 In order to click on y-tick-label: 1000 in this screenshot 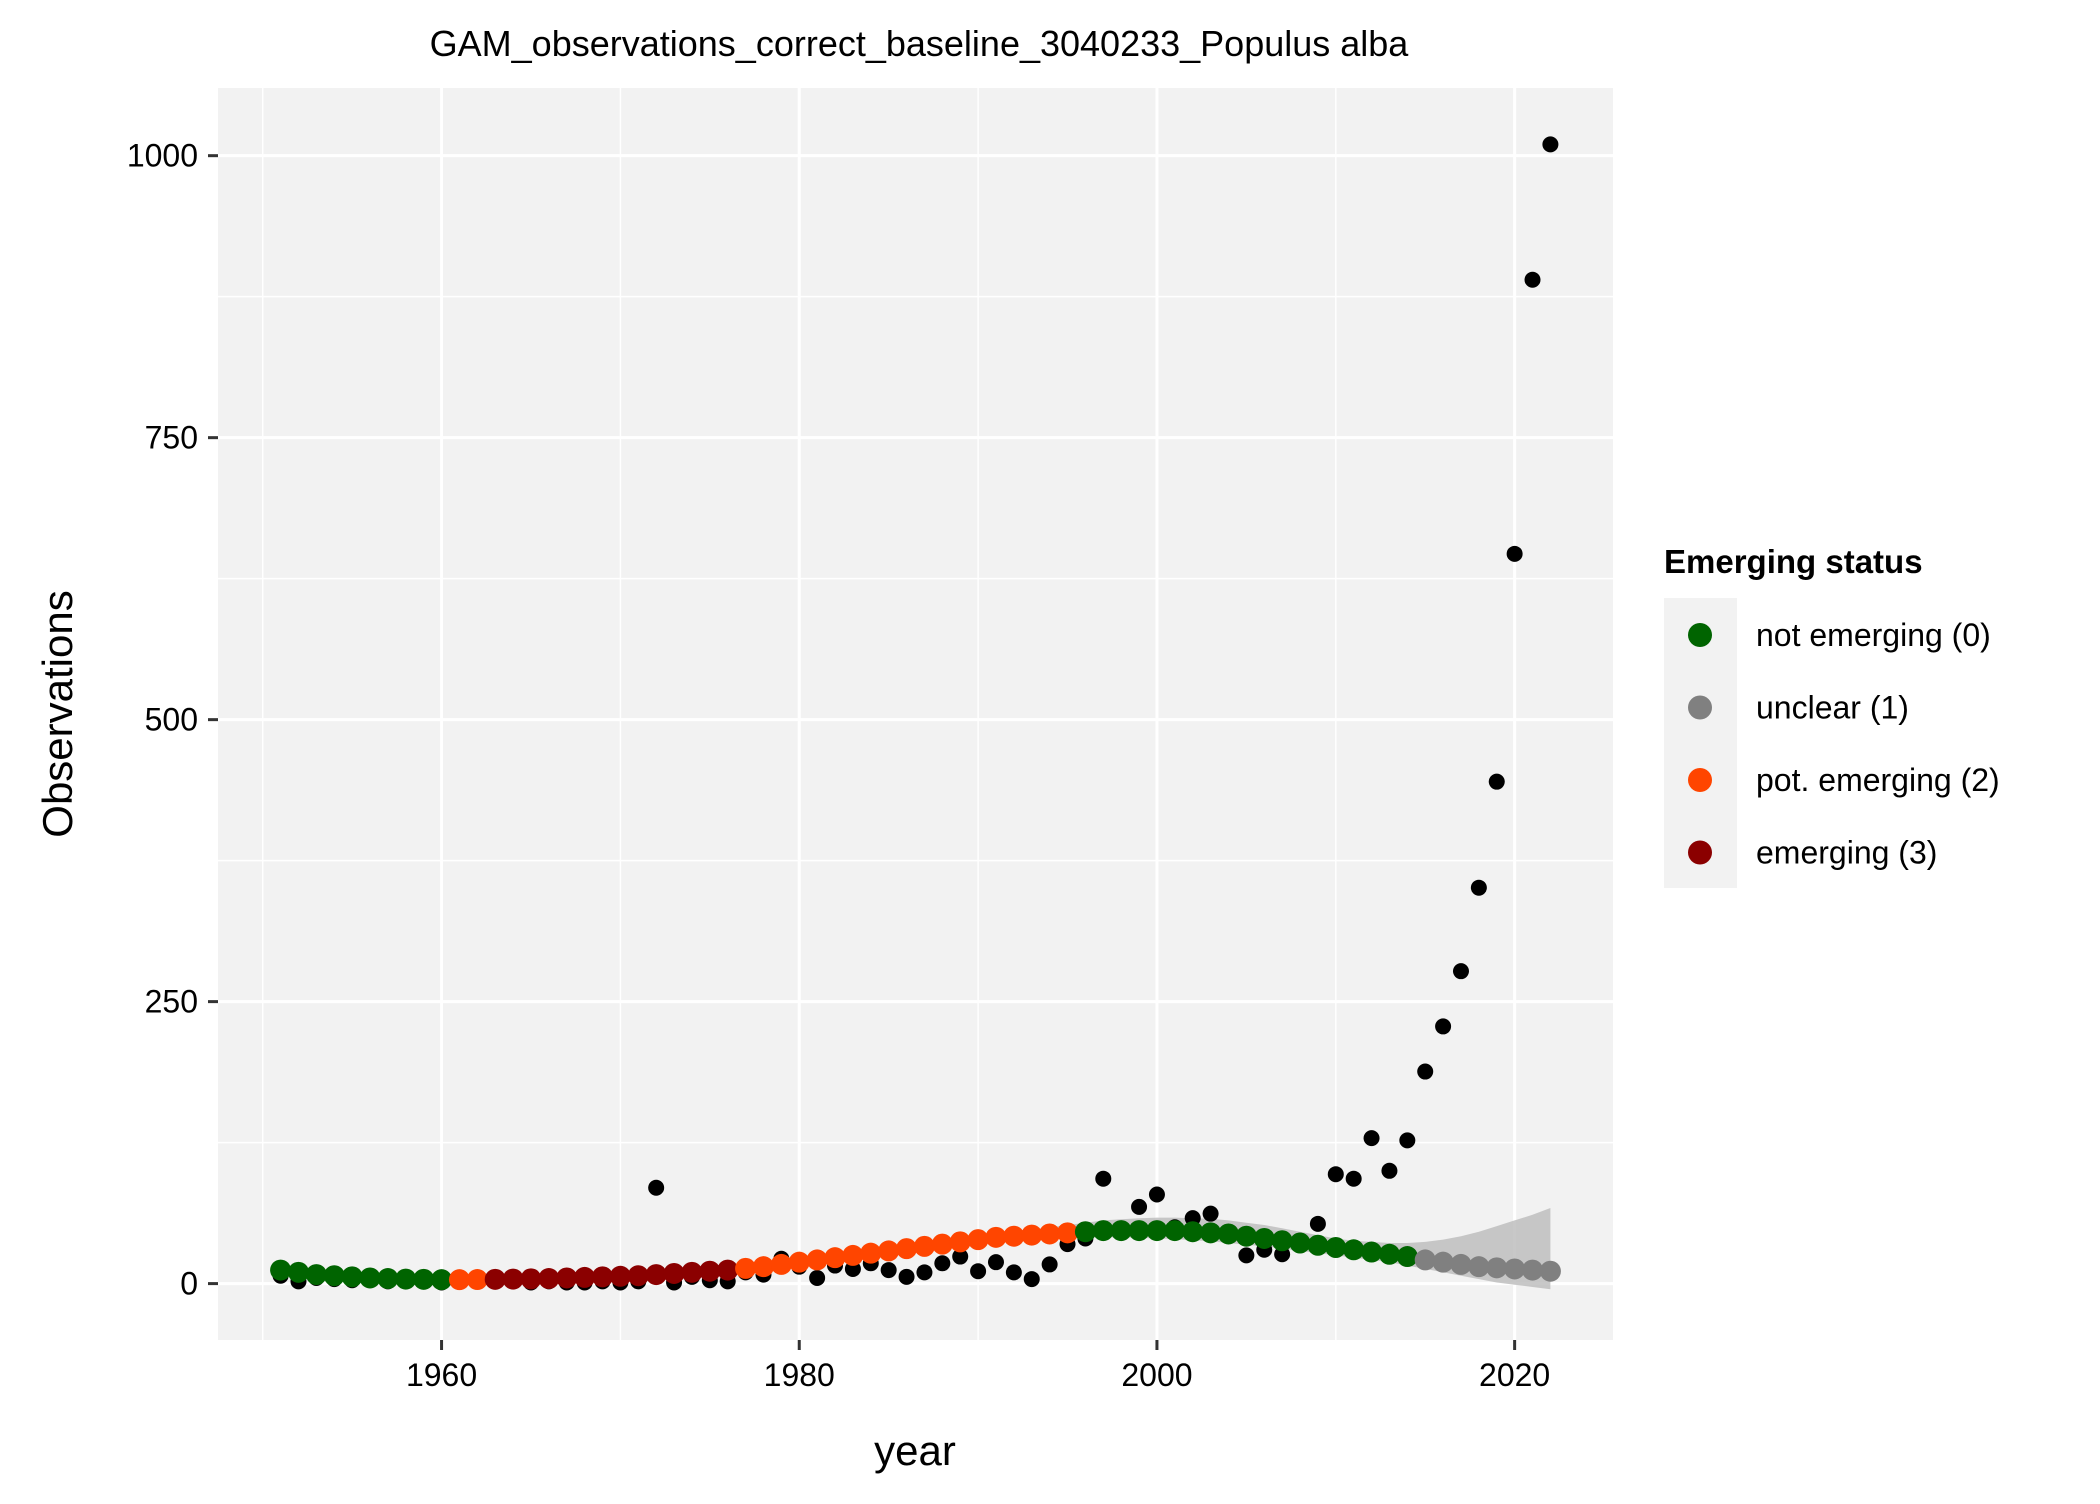, I will do `click(162, 156)`.